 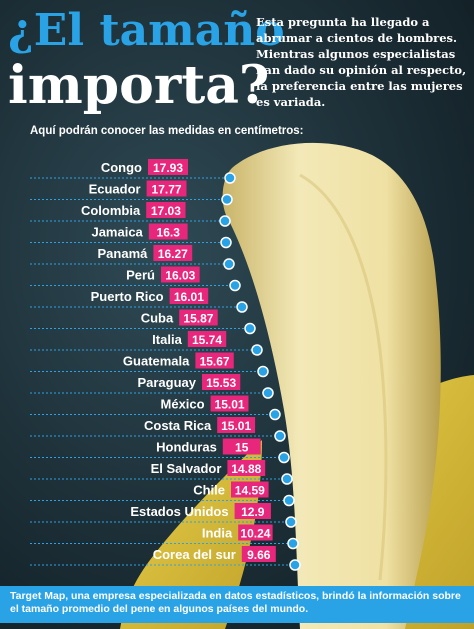 I want to click on value-label: 16.01, so click(x=189, y=297).